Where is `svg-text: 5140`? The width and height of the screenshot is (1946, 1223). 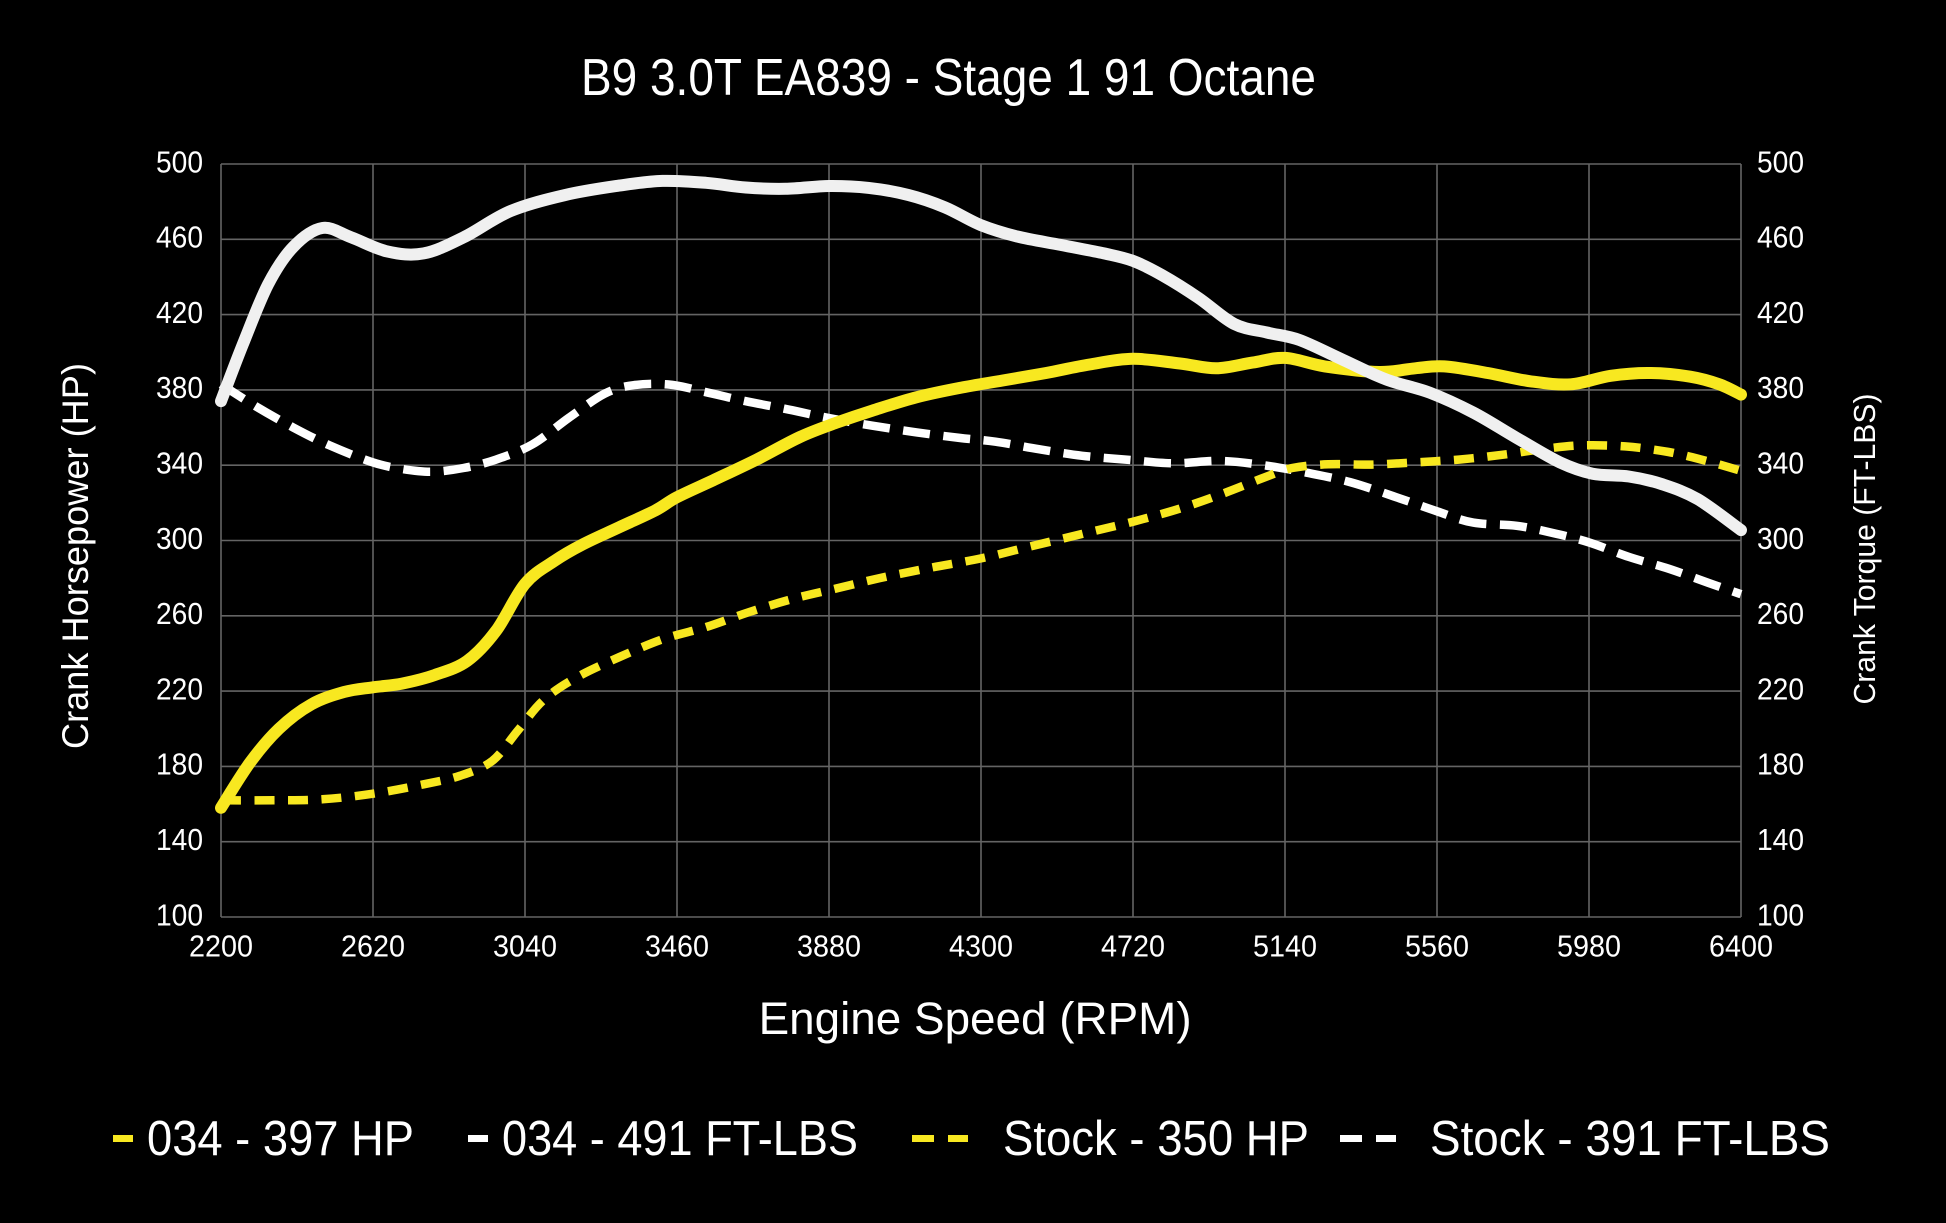 svg-text: 5140 is located at coordinates (1285, 945).